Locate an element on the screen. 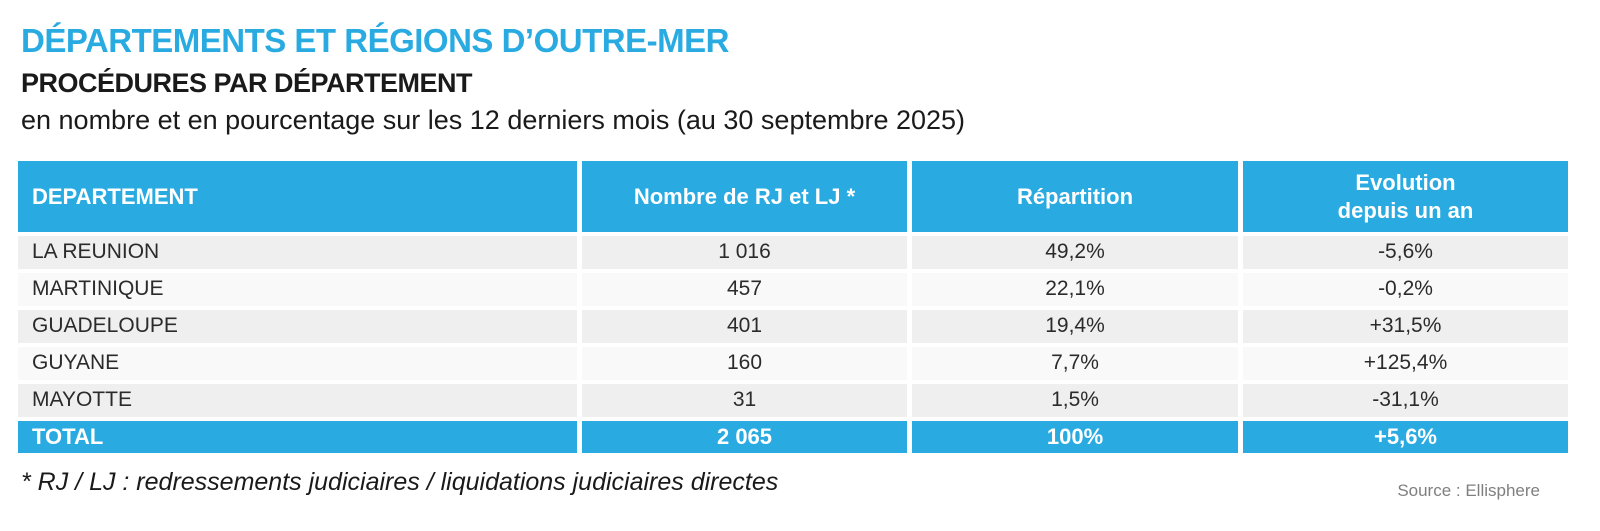  total-evolution: +5,6% is located at coordinates (1405, 437).